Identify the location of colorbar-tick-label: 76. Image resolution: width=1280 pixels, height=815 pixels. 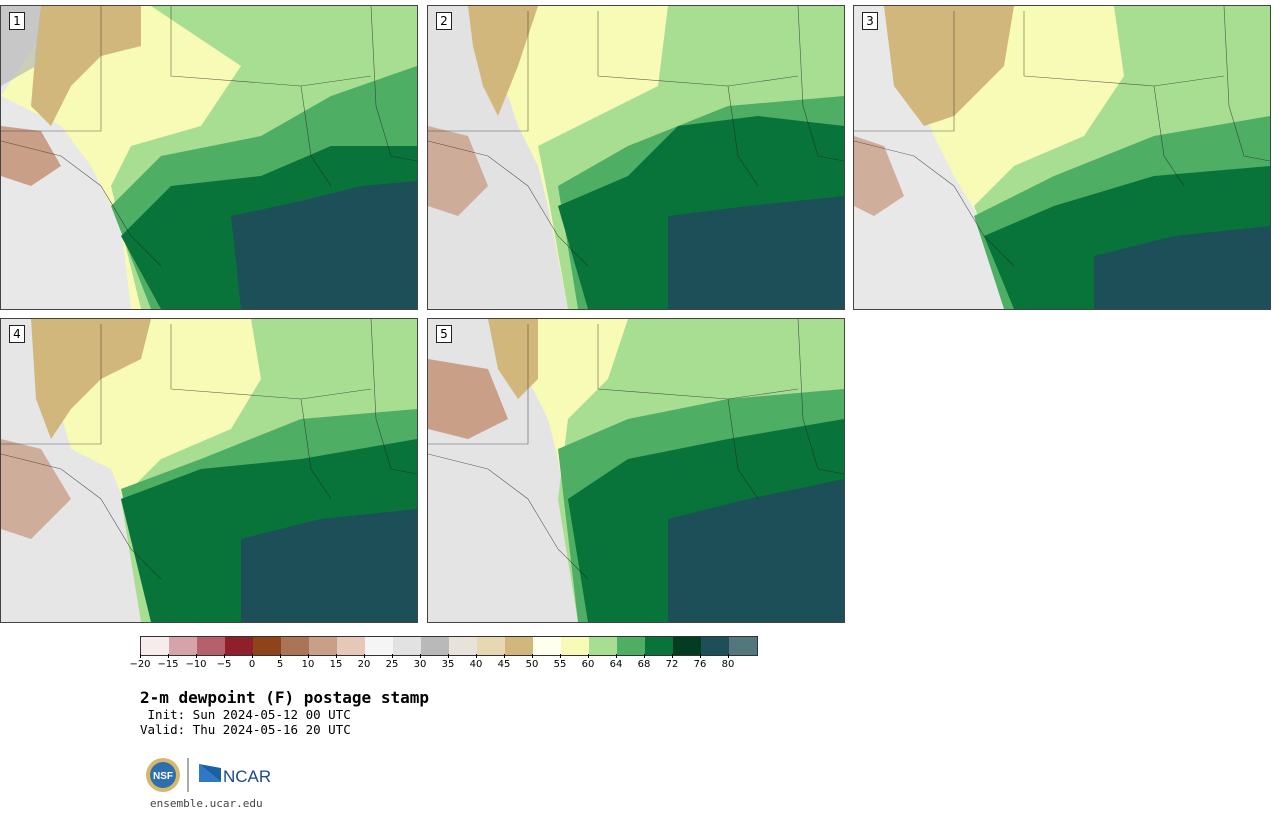
(700, 664).